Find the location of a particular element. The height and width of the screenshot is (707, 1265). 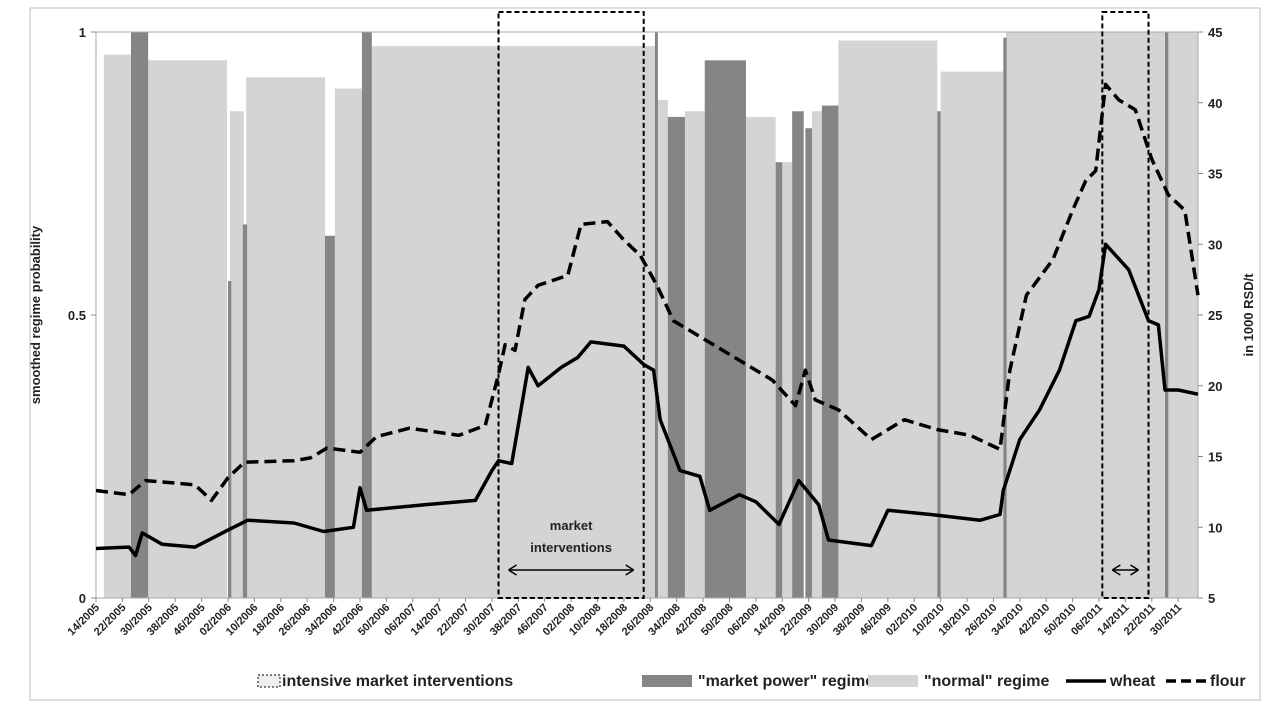

legend-label: "normal" regime is located at coordinates (987, 681).